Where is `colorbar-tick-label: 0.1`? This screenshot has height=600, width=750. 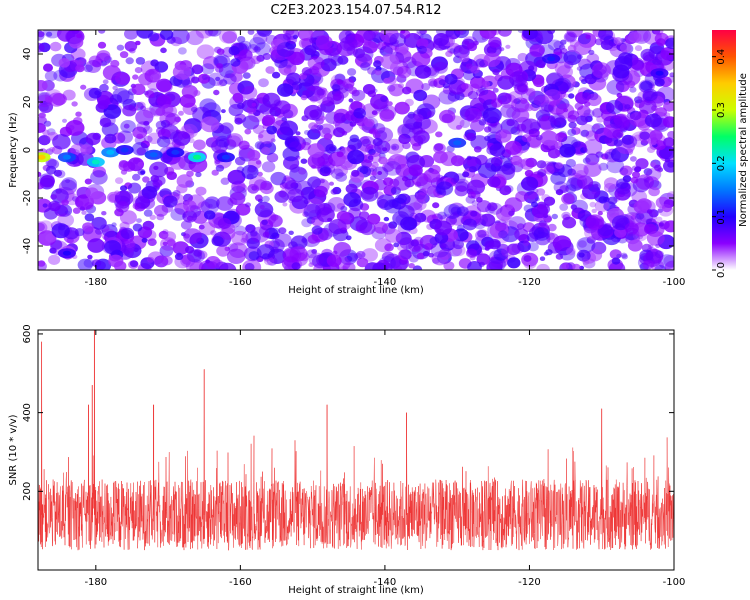
colorbar-tick-label: 0.1 is located at coordinates (721, 217).